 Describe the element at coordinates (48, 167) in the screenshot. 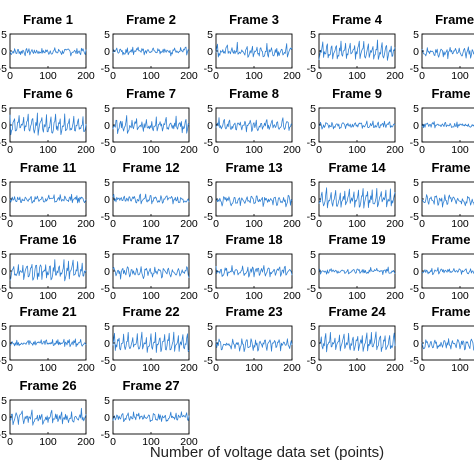

I see `frame-title: Frame 11` at that location.